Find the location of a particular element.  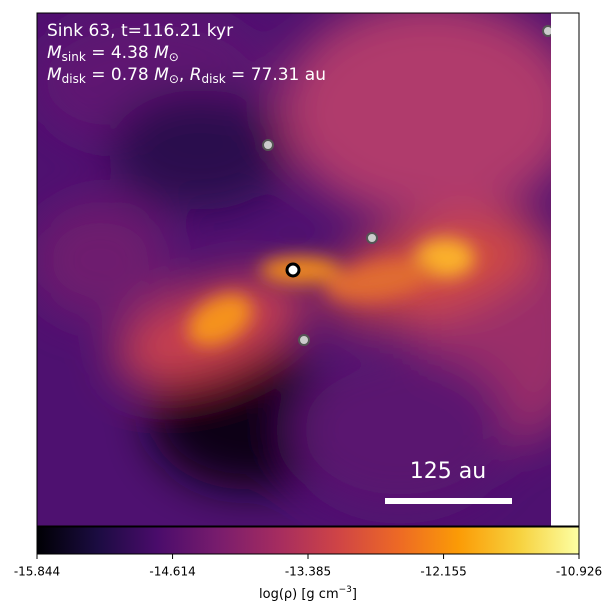

colorbar-tick-label: -14.614 is located at coordinates (172, 572).